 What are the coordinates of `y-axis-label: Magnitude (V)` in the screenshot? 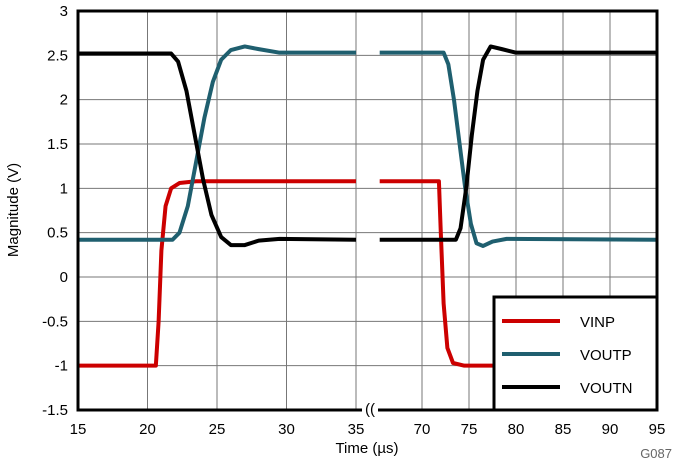 It's located at (13, 210).